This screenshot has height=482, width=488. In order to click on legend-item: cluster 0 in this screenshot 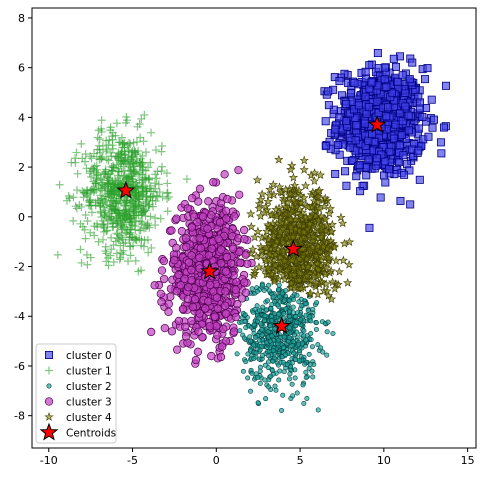, I will do `click(78, 356)`.